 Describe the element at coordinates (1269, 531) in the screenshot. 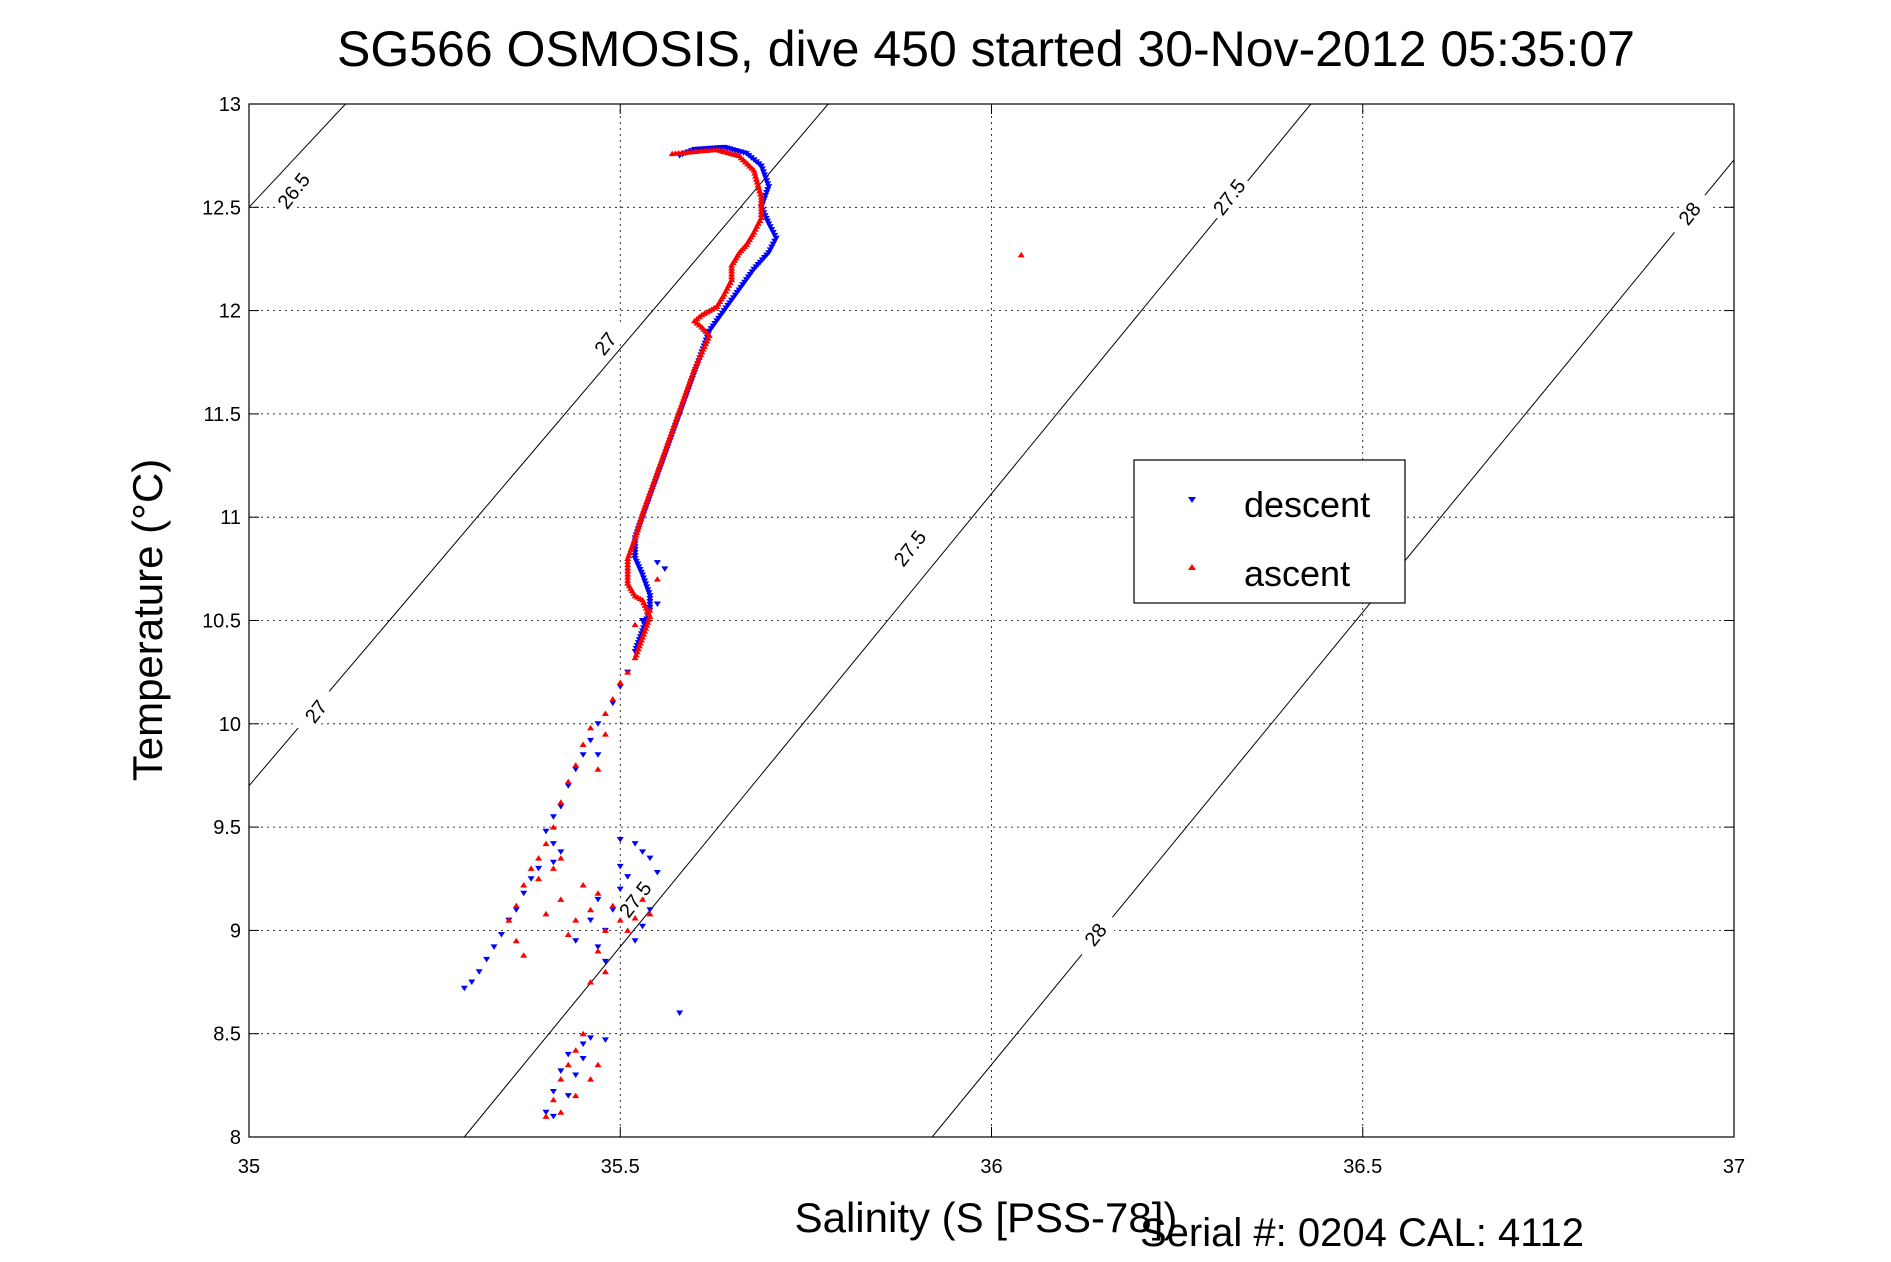

I see `legend-box` at that location.